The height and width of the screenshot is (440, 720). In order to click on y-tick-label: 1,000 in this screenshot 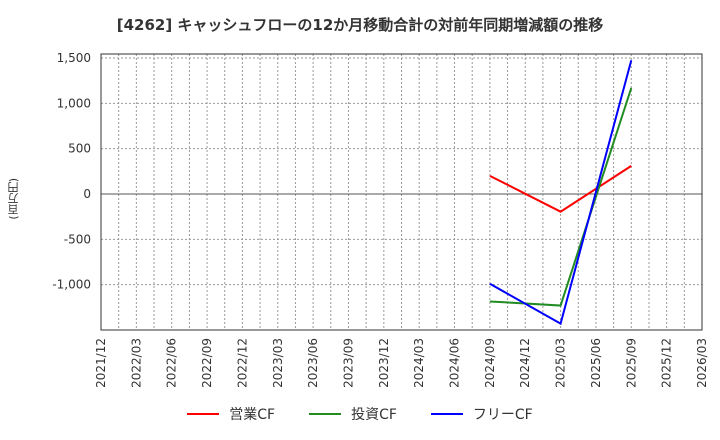, I will do `click(74, 103)`.